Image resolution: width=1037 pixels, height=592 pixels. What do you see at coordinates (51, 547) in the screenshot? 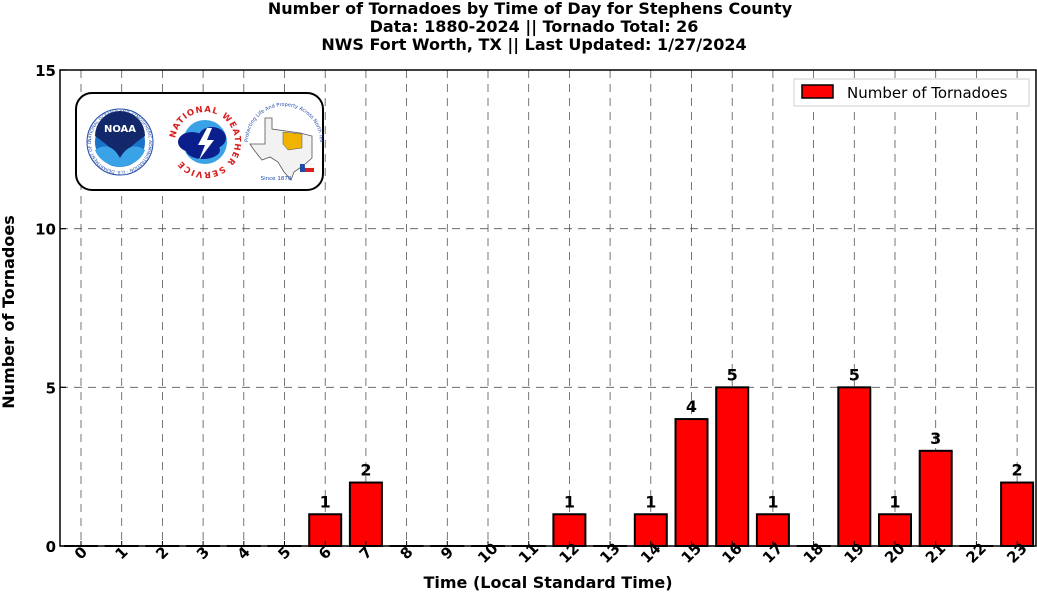
I see `y-tick-label: 0` at bounding box center [51, 547].